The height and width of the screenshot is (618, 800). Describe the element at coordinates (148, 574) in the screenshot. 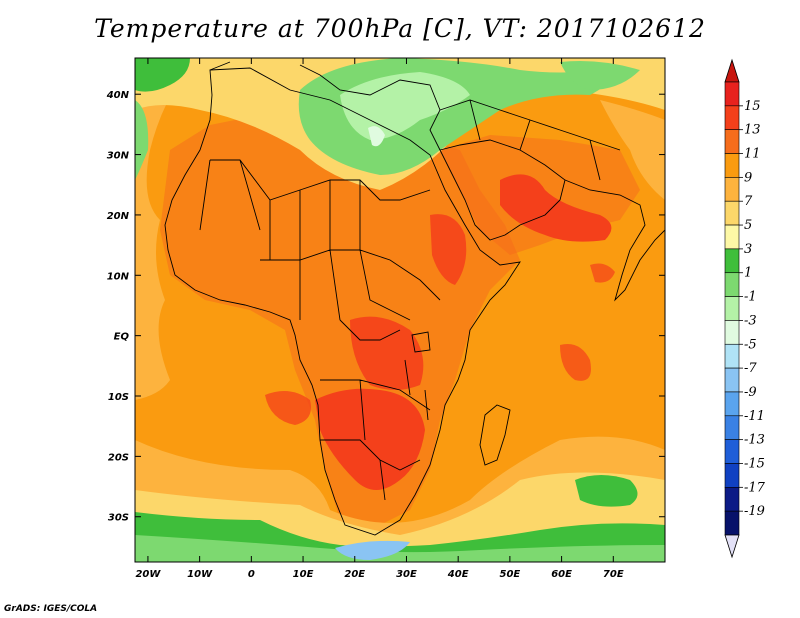

I see `lon-label: 20W` at that location.